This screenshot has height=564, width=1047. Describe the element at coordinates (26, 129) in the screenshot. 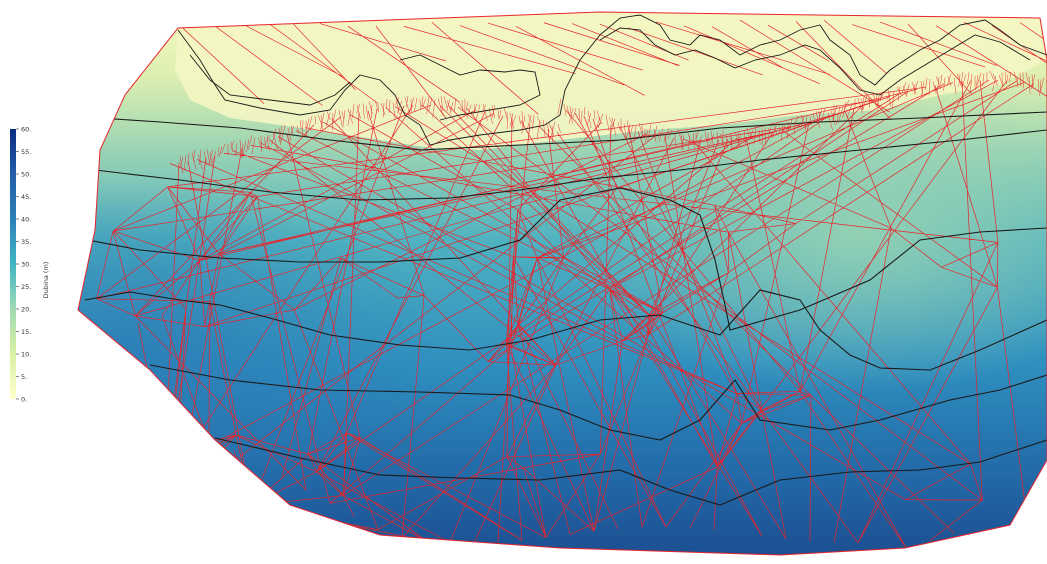

I see `colorbar-tick-label: 60.` at that location.